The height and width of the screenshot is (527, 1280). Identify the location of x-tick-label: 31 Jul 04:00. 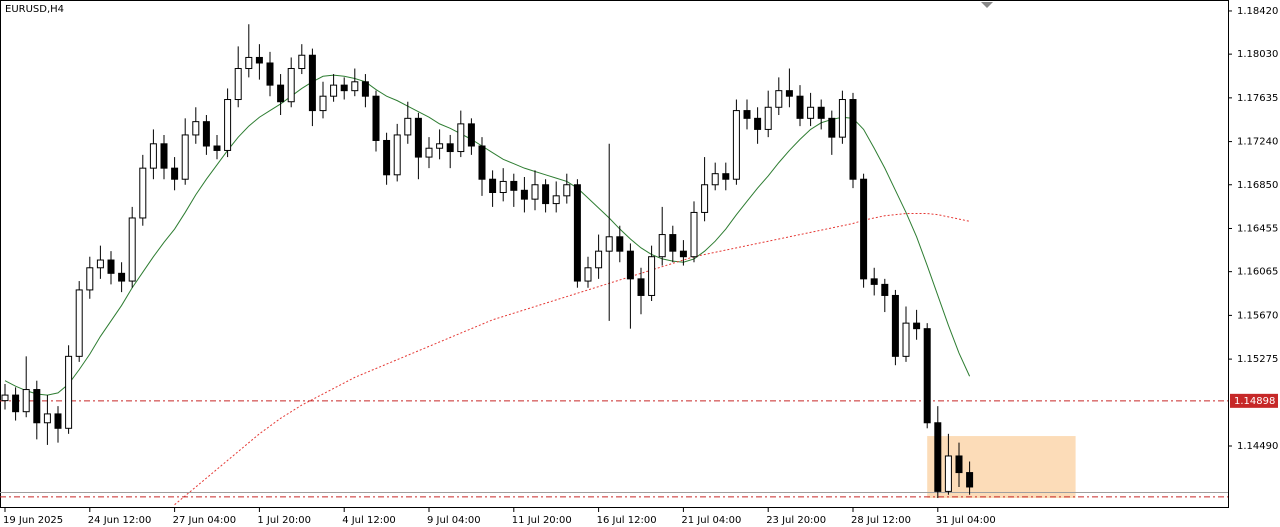
(966, 520).